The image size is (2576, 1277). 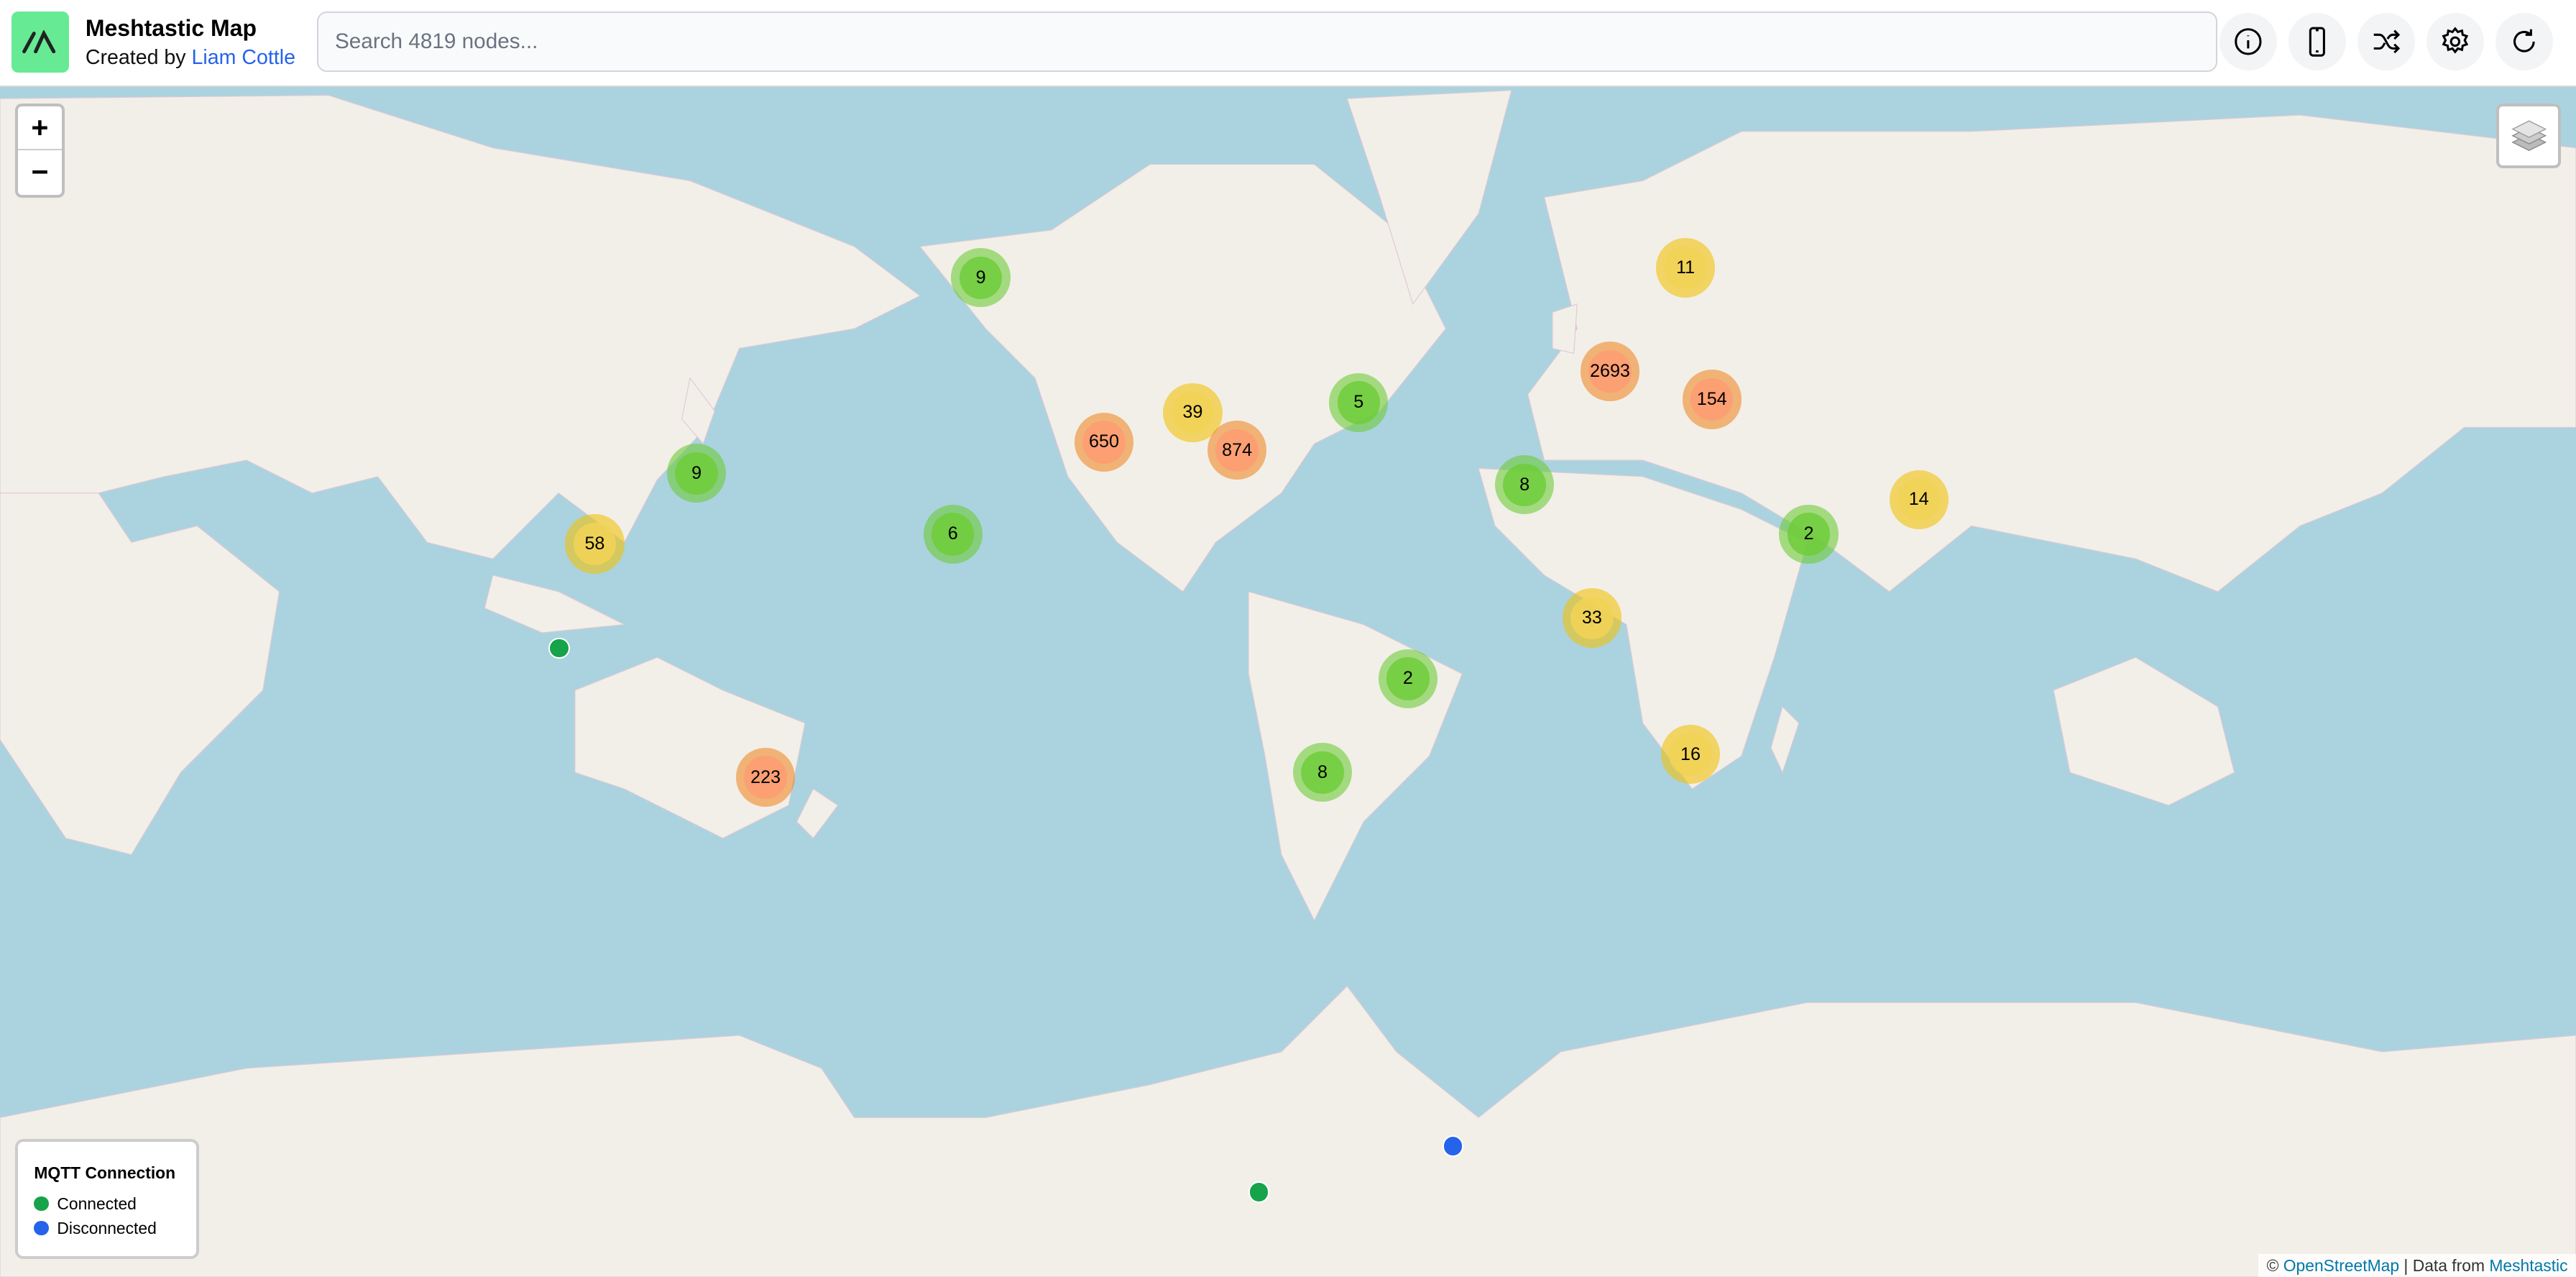 I want to click on app-header: Meshtastic Map Created by Liam Cottle, so click(x=1288, y=43).